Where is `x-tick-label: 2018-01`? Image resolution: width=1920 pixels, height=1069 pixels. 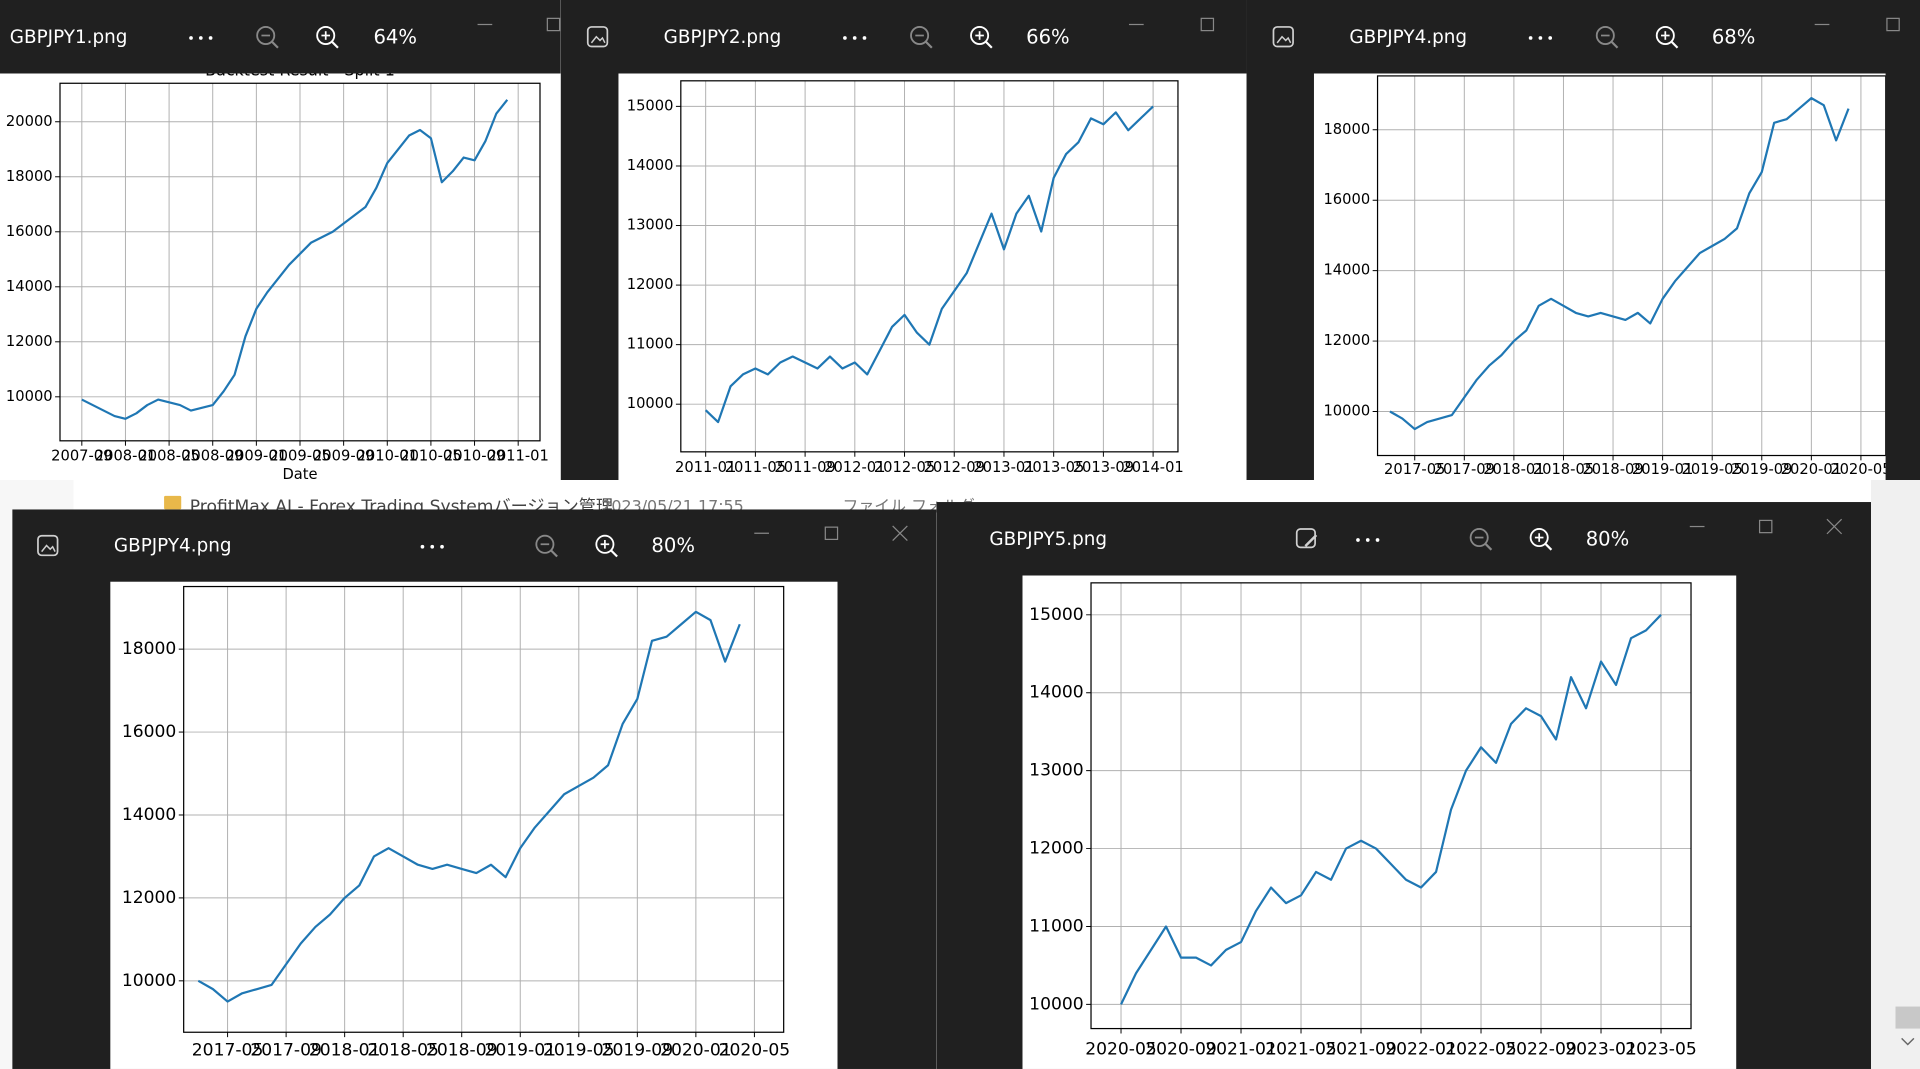 x-tick-label: 2018-01 is located at coordinates (1513, 469).